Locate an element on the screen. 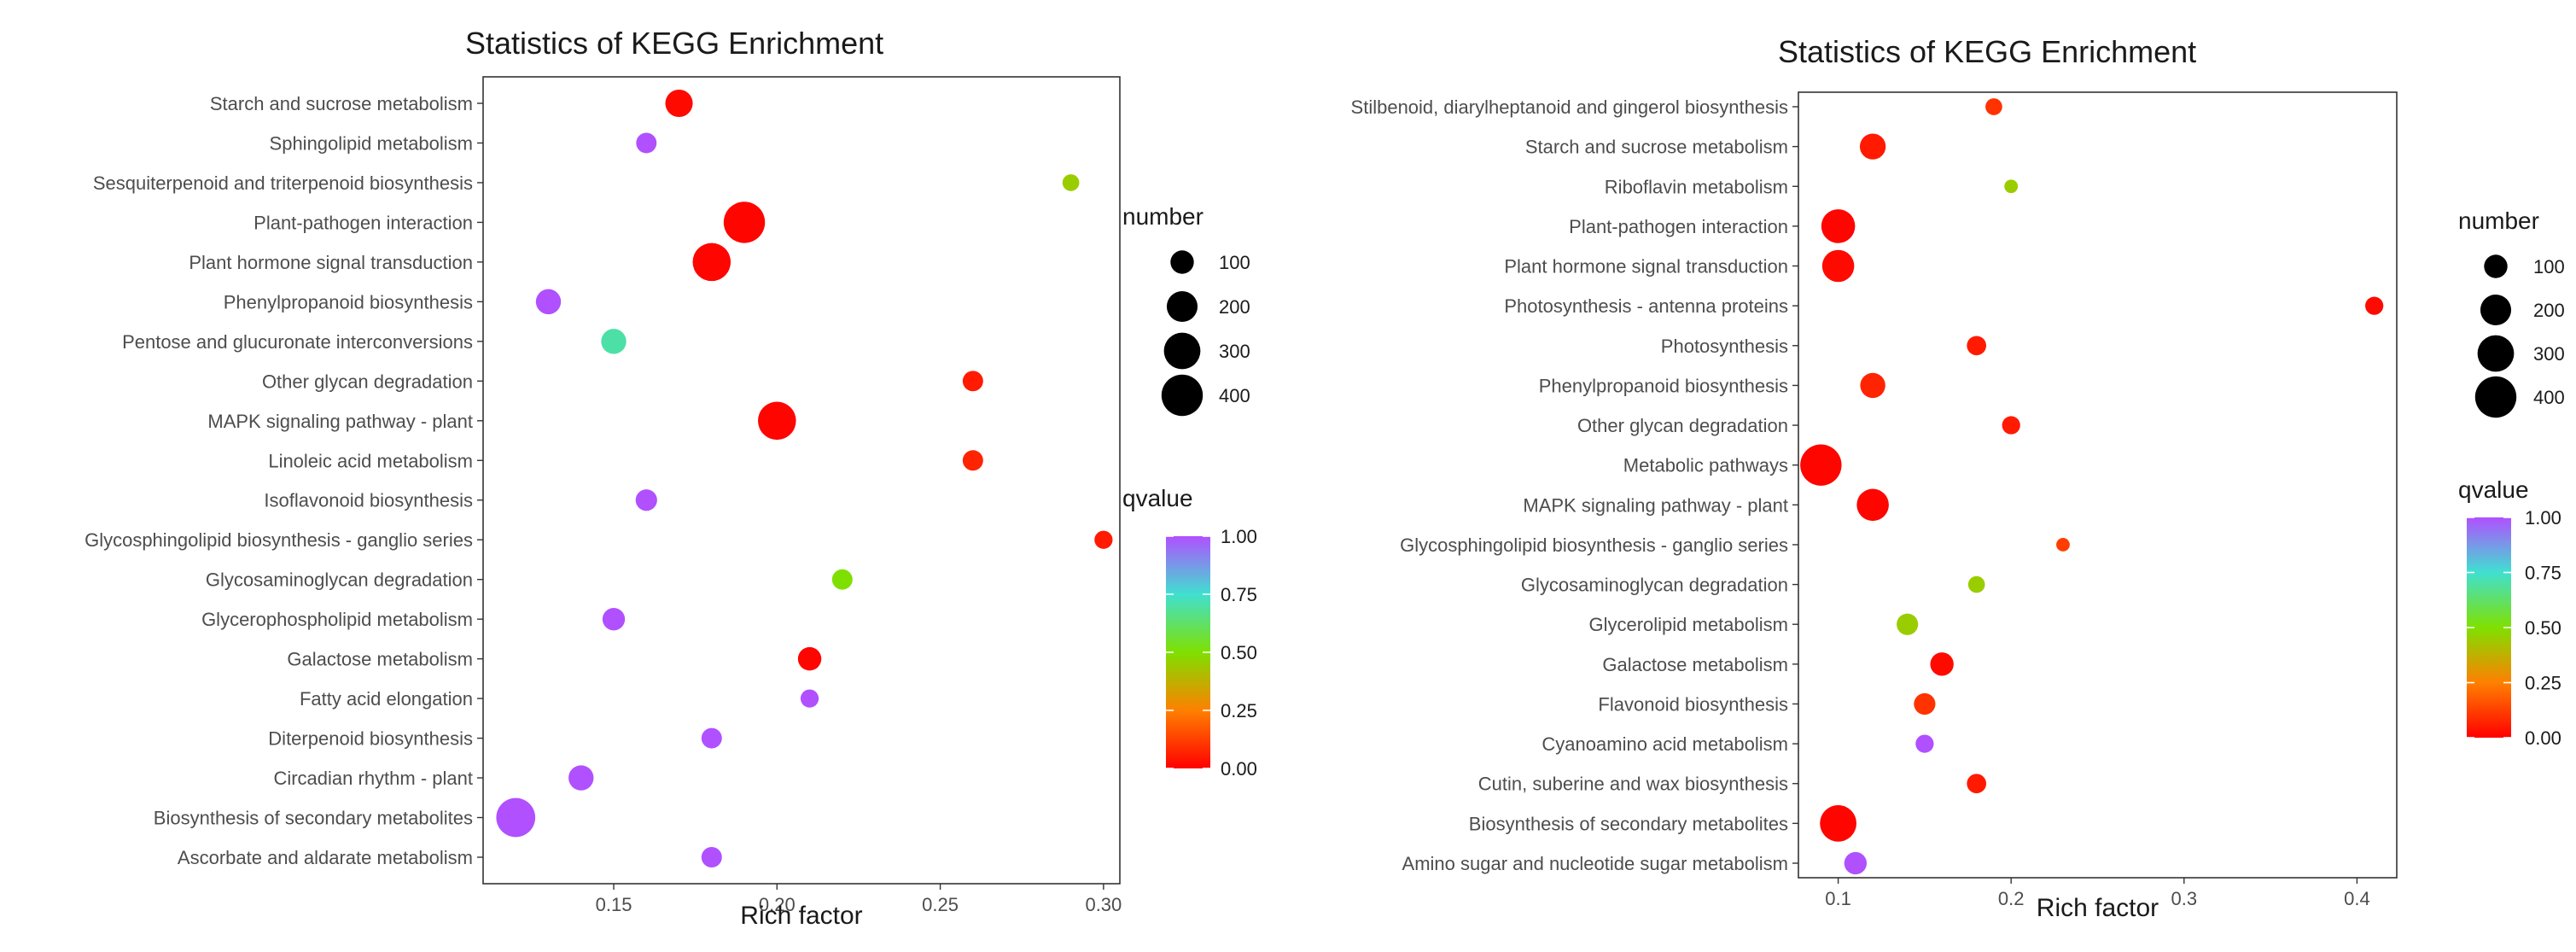  chart1-y-label: Circadian rhythm - plant is located at coordinates (373, 778).